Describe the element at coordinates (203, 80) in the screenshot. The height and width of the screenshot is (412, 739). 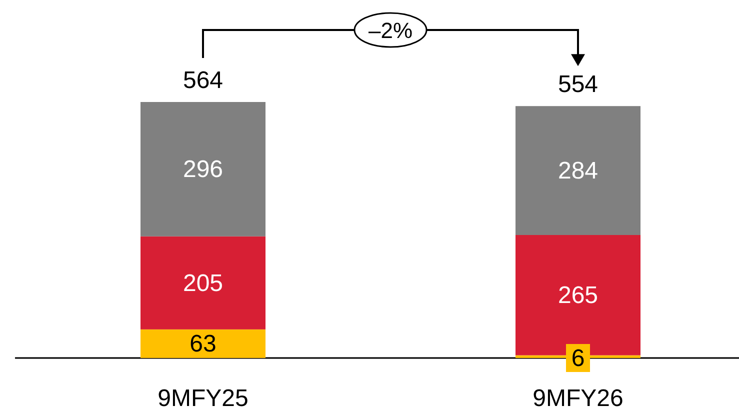
I see `total-label: 564` at that location.